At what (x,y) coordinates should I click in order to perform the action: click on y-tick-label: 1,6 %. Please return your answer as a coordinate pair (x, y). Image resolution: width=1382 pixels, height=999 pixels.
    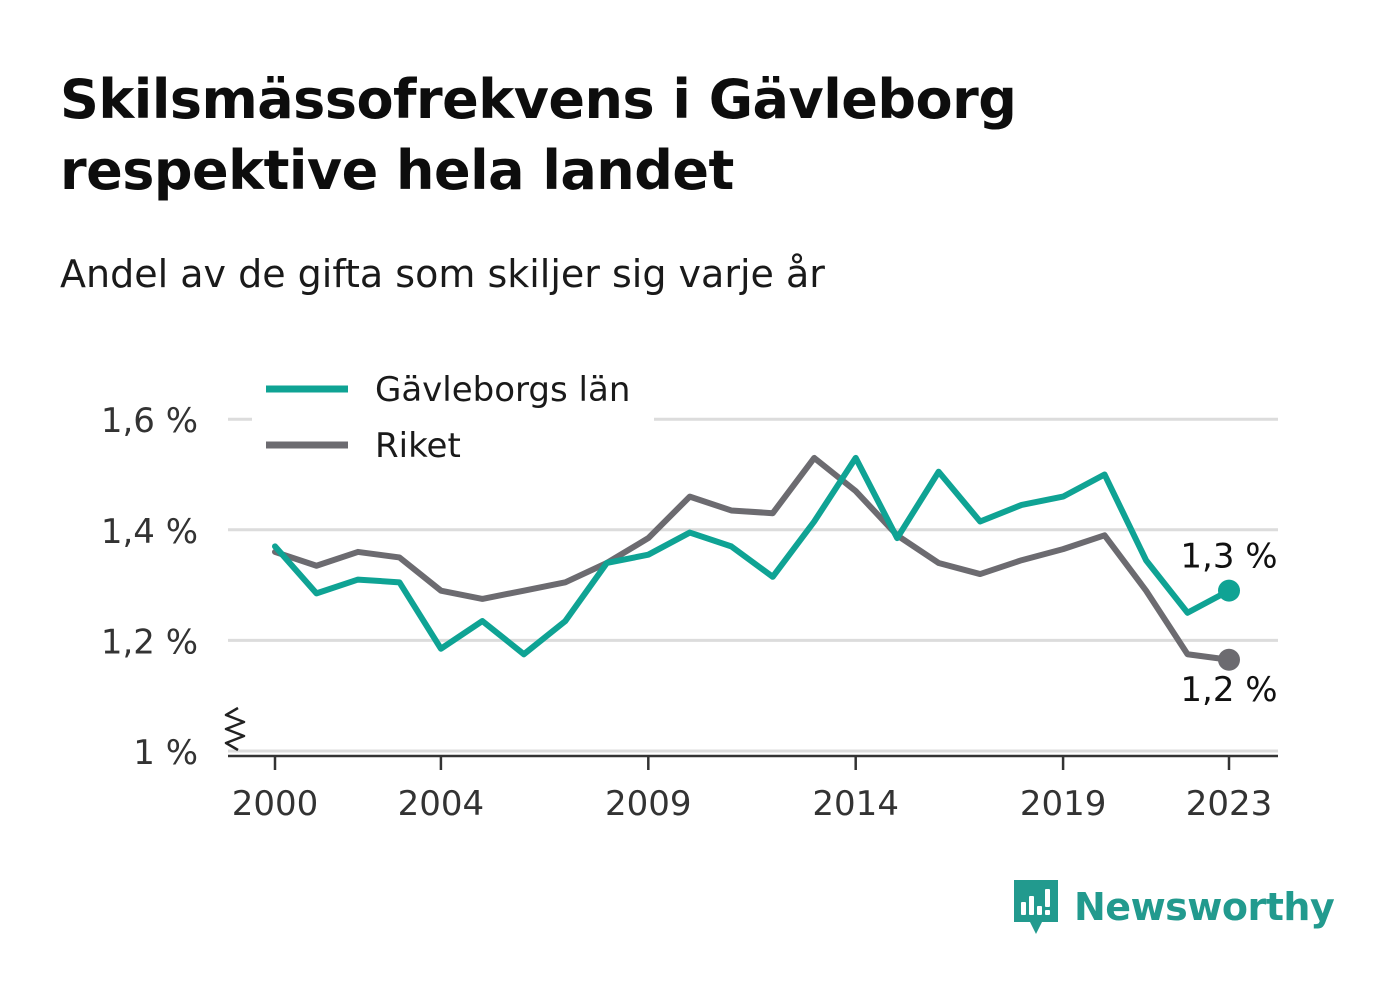
    Looking at the image, I should click on (149, 421).